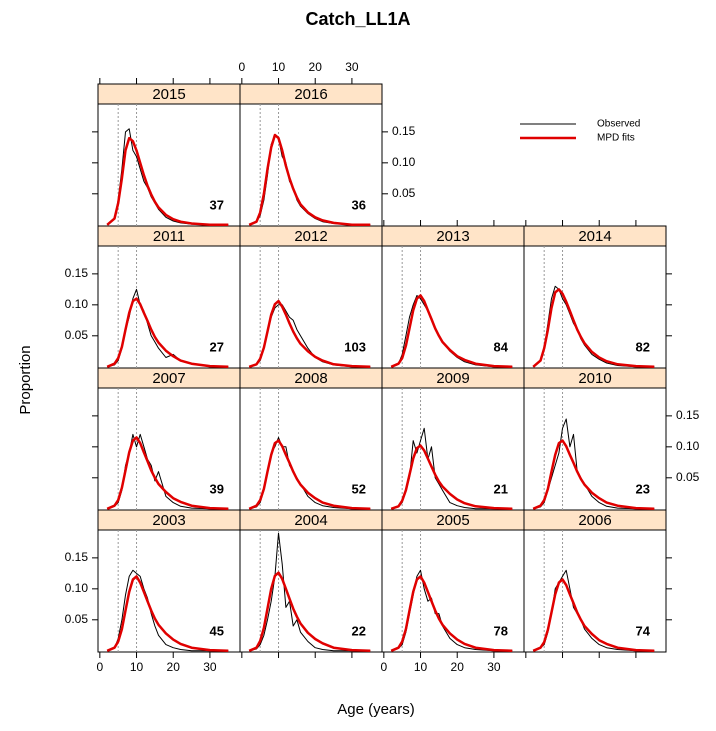  Describe the element at coordinates (594, 236) in the screenshot. I see `strip-label: 2014` at that location.